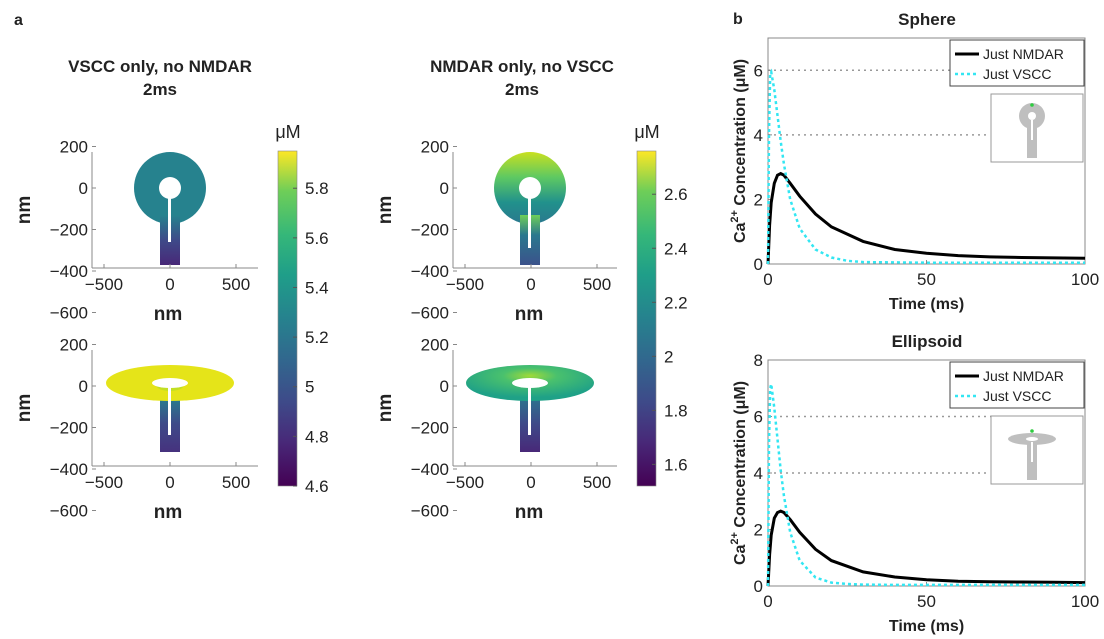  I want to click on colorbar-tick: 2, so click(668, 356).